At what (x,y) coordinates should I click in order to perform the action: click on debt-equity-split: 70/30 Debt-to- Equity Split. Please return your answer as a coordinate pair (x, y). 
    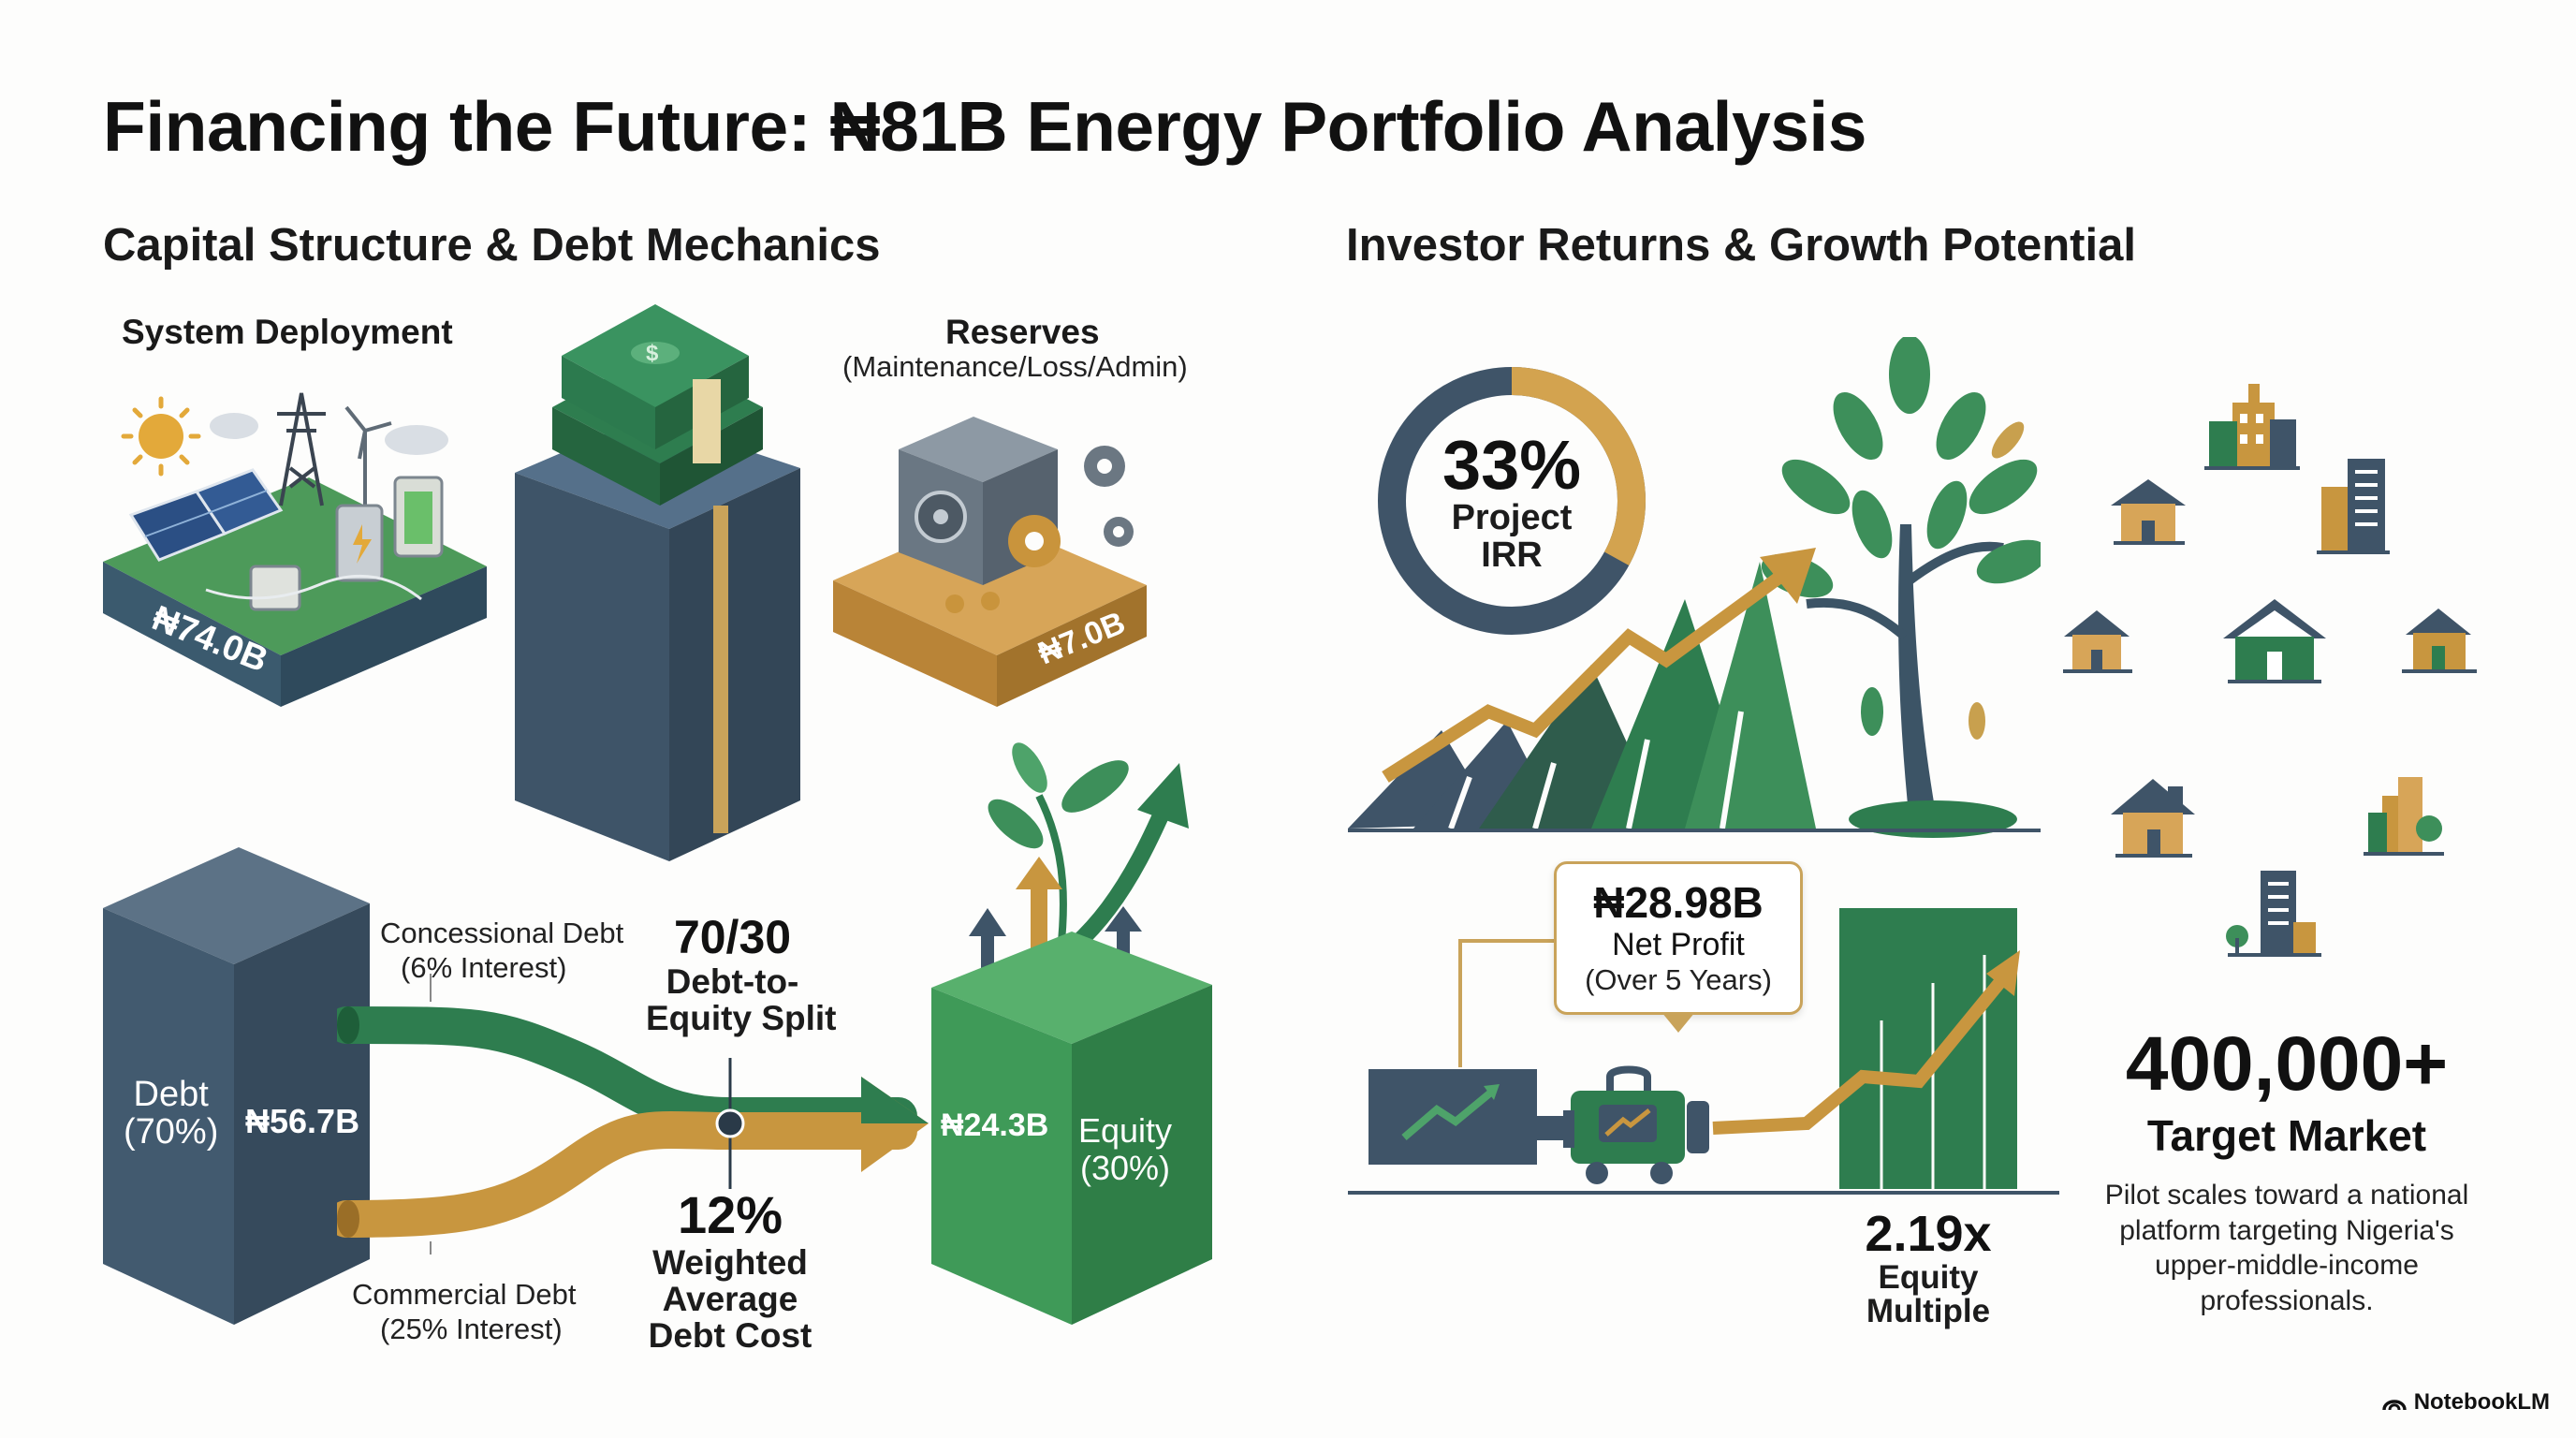
    Looking at the image, I should click on (741, 973).